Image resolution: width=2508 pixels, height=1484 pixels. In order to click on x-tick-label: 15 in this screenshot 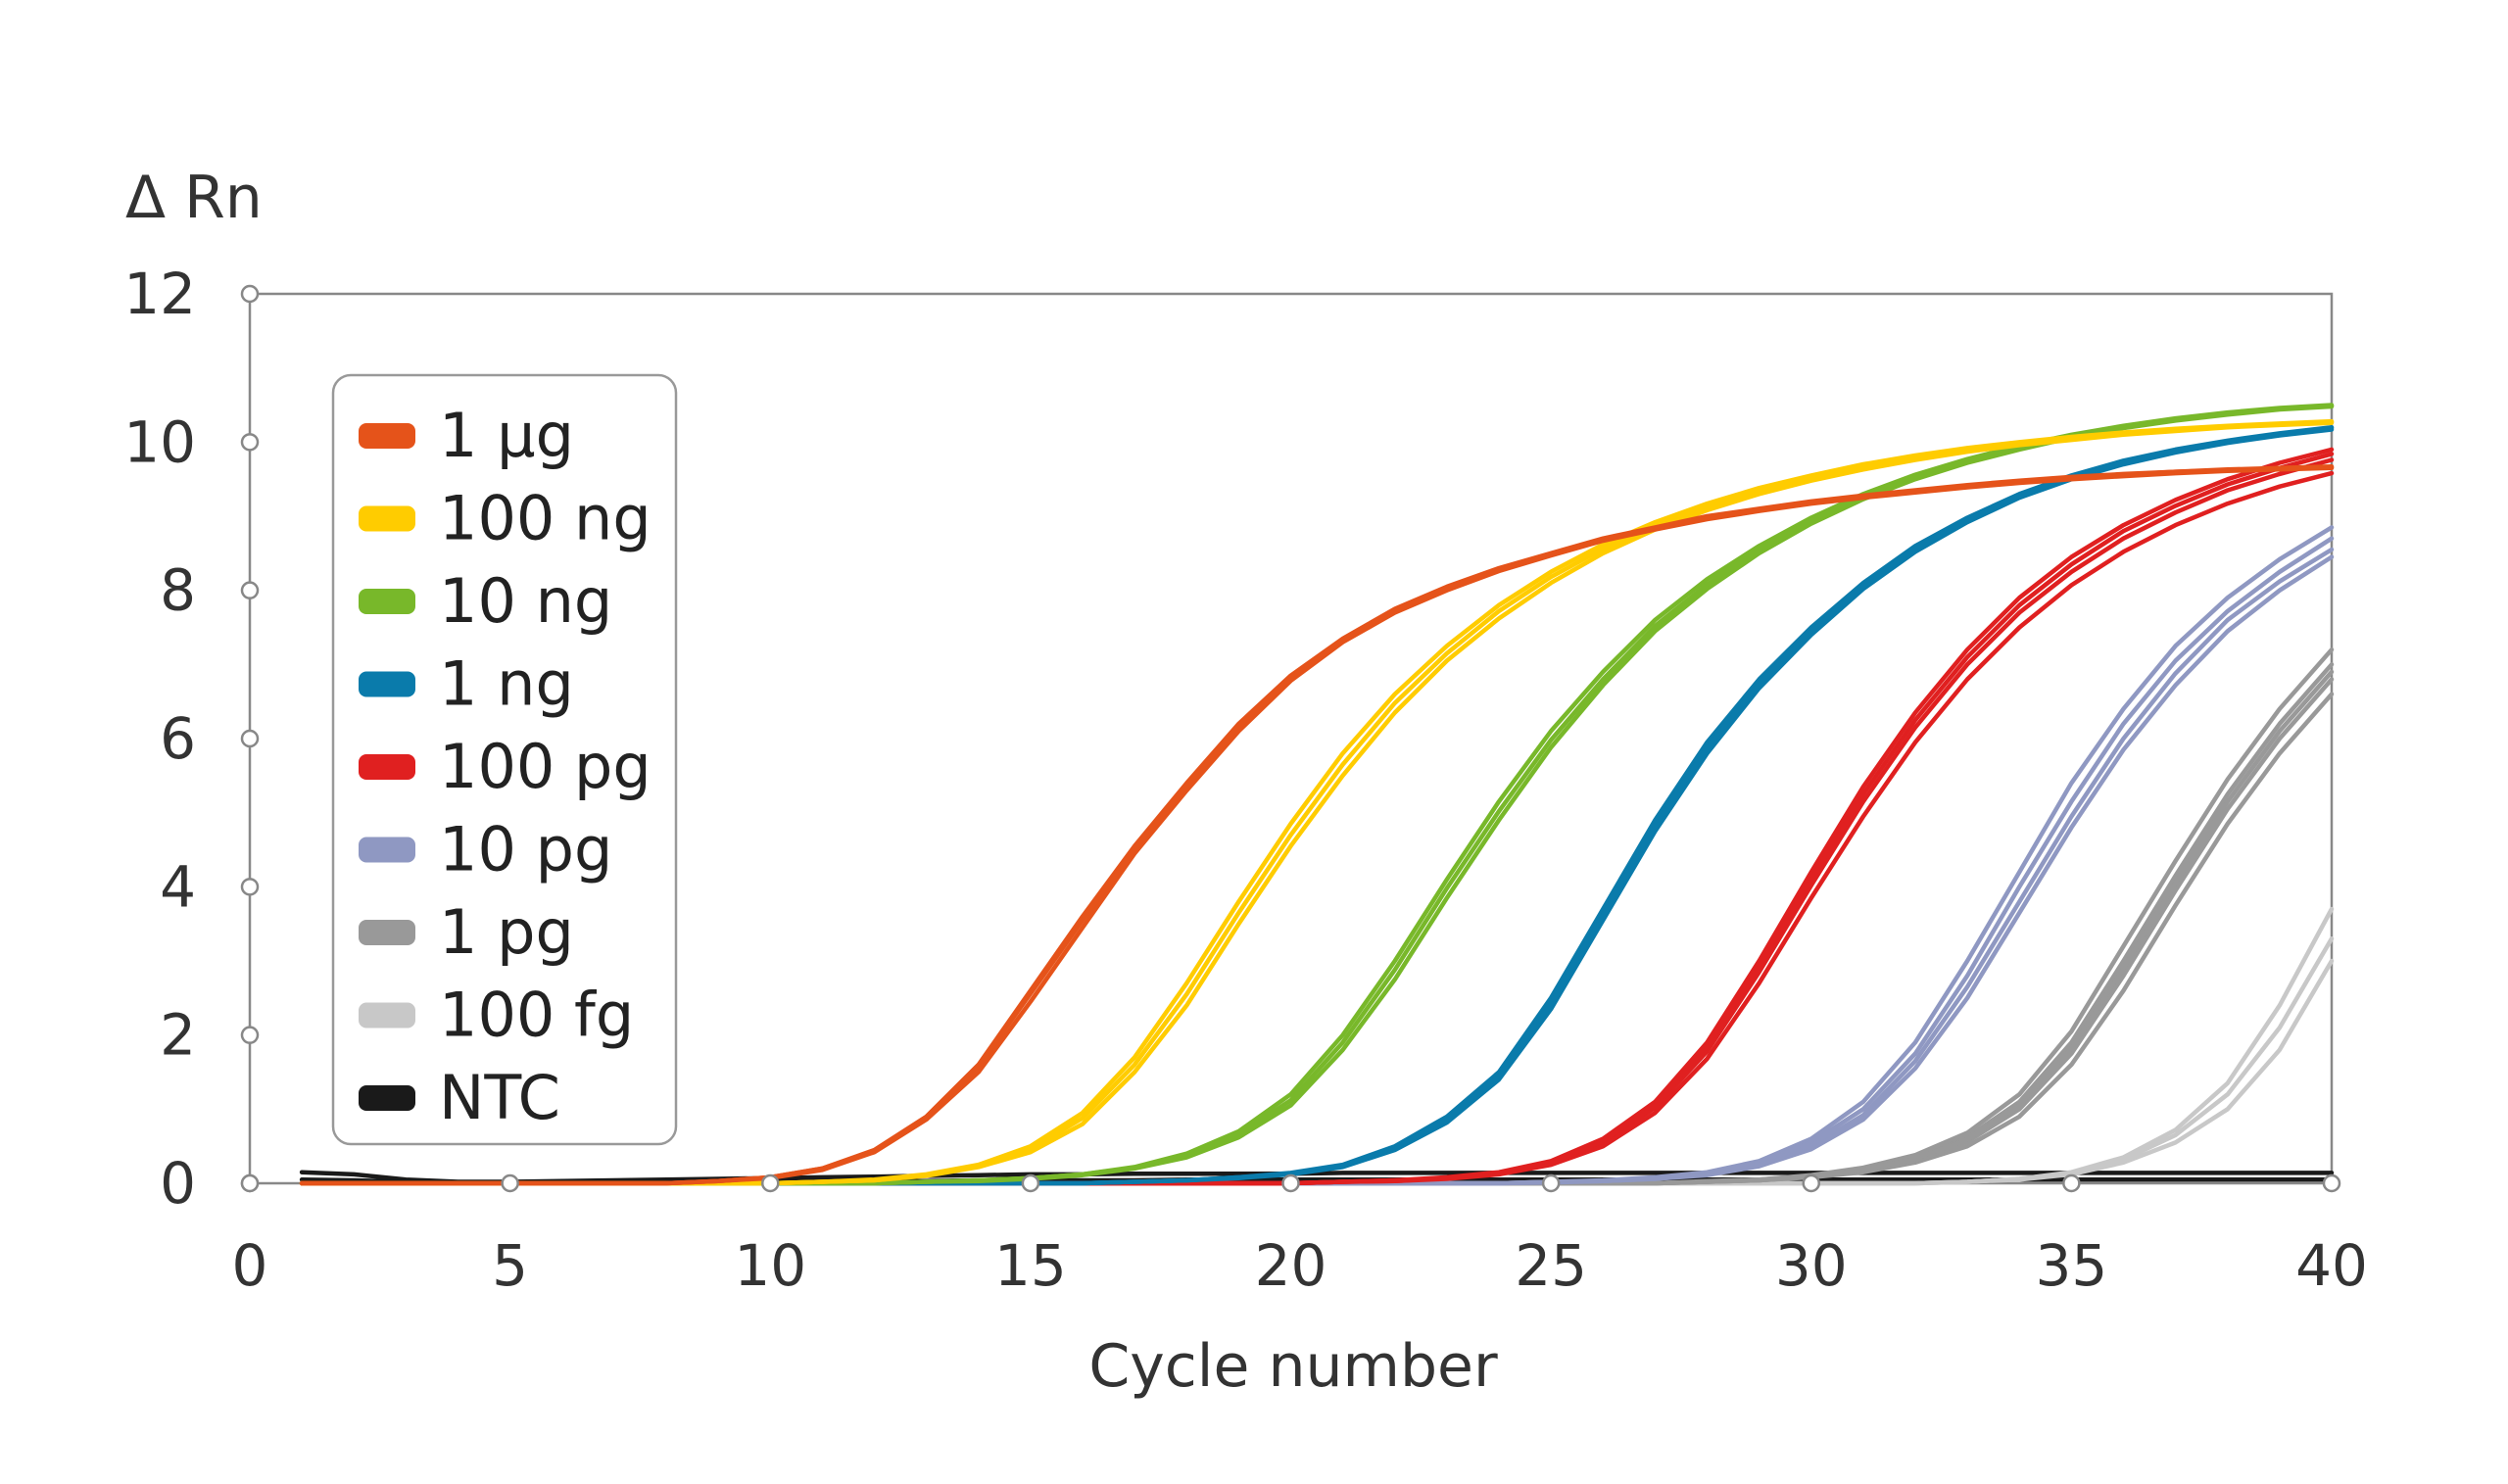, I will do `click(1030, 1265)`.